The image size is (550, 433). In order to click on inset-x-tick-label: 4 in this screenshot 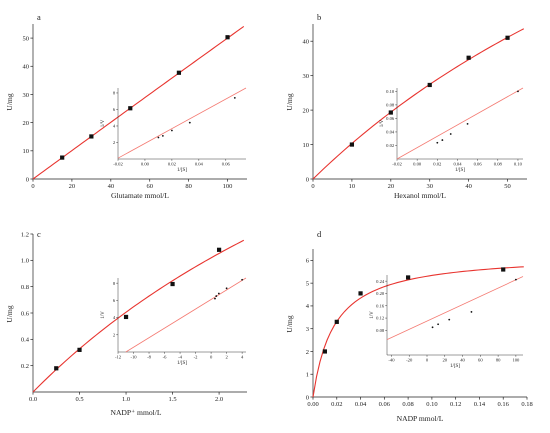, I will do `click(242, 357)`.